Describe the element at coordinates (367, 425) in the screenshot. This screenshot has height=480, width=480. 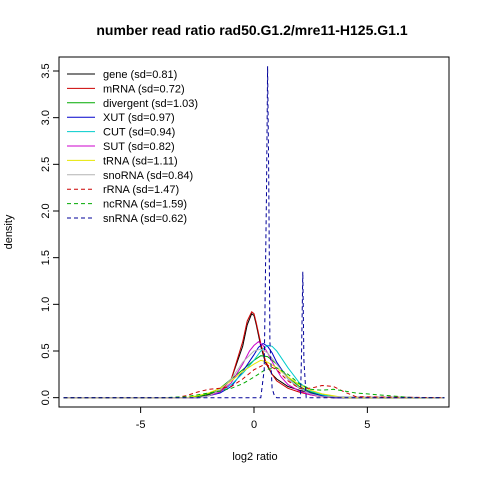
I see `x-tick-label: 5` at that location.